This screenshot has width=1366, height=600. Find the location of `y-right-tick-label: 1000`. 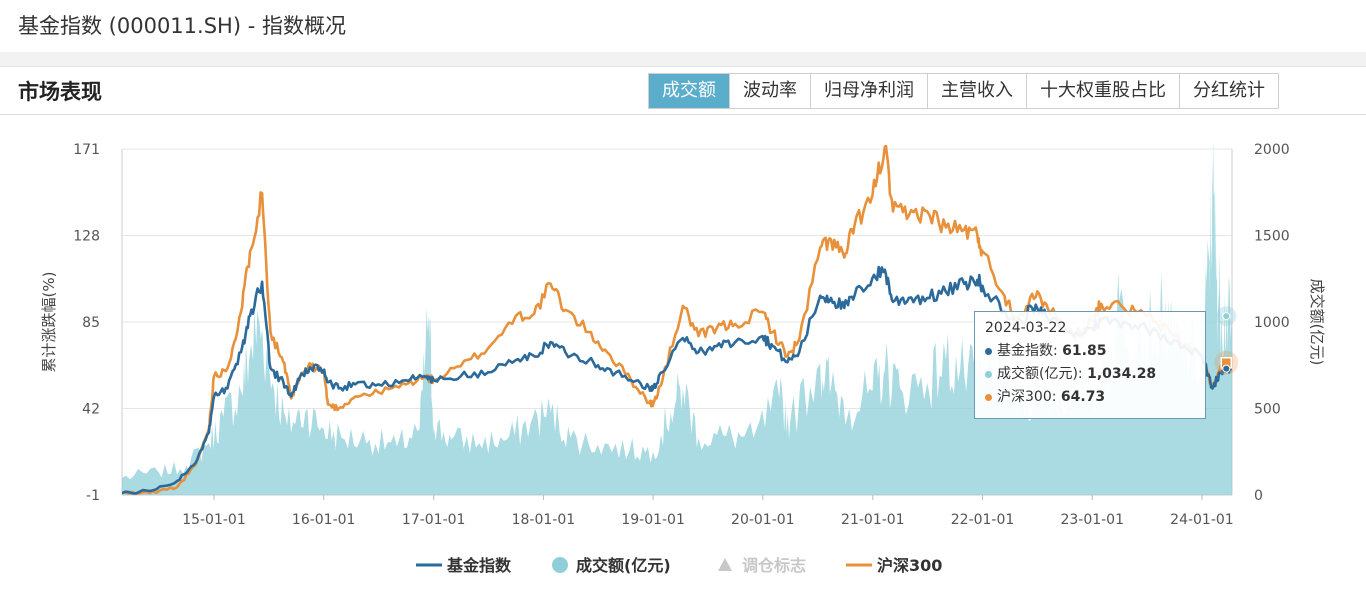

y-right-tick-label: 1000 is located at coordinates (1272, 323).